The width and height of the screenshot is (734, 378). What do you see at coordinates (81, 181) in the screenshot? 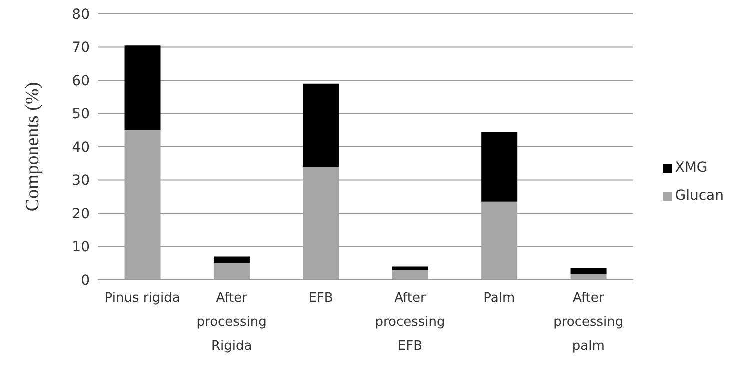
I see `y-tick-label: 30` at bounding box center [81, 181].